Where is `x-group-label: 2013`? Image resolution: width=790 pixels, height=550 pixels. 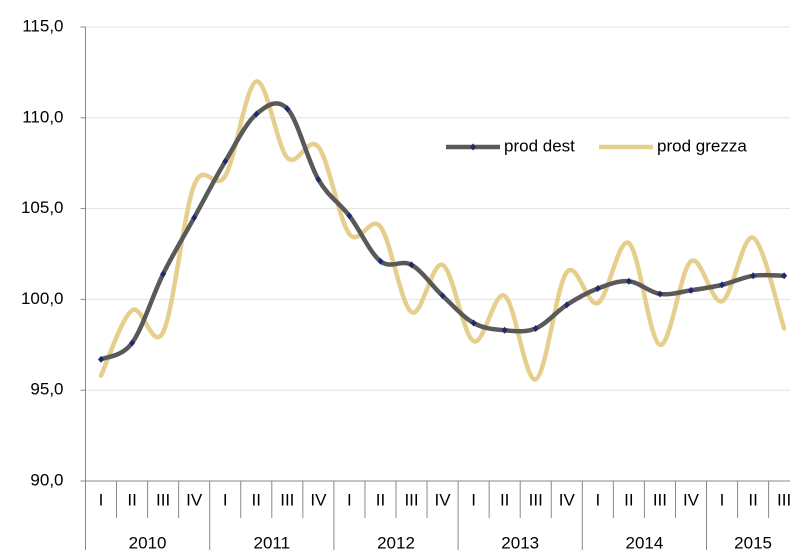 x-group-label: 2013 is located at coordinates (520, 541).